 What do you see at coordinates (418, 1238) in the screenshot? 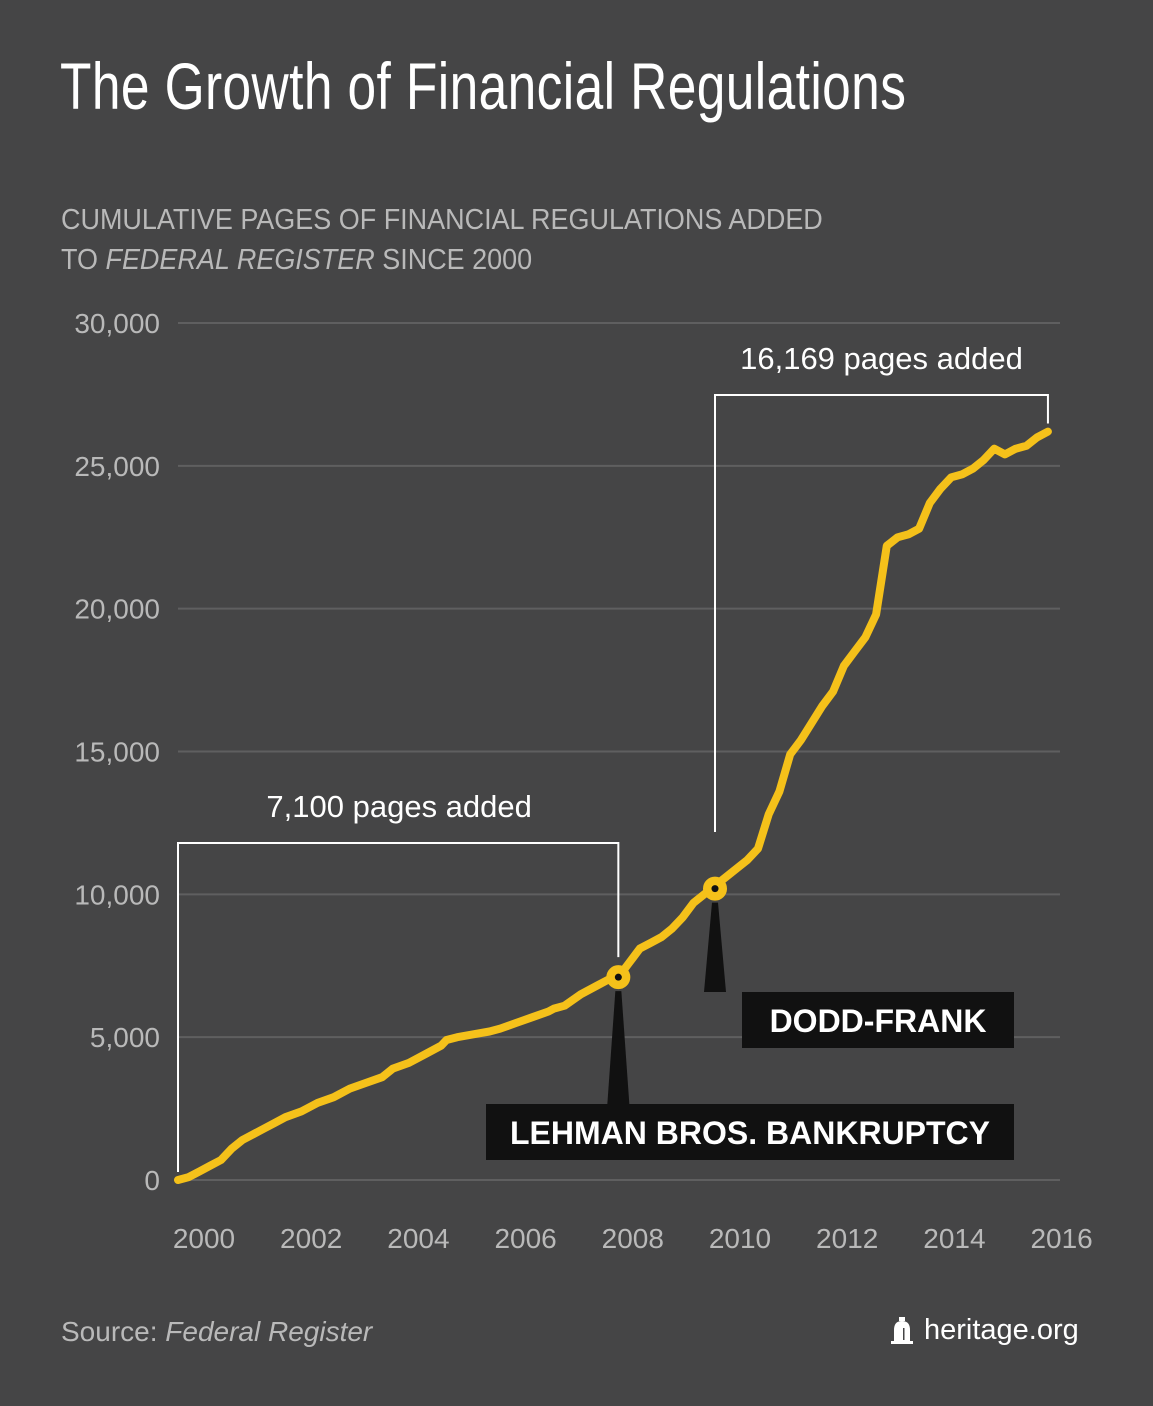
I see `x-tick-label: 2004` at bounding box center [418, 1238].